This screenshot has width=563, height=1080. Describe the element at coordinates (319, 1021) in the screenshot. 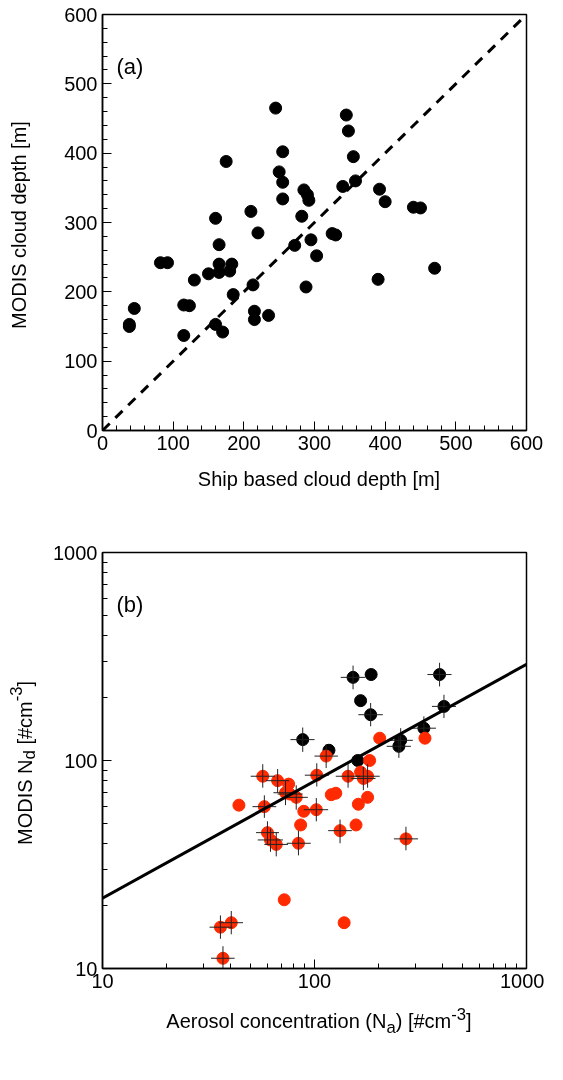

I see `x-axis-title: Aerosol concentration (N$_{a}$) [#cm$^{-3}$]` at that location.